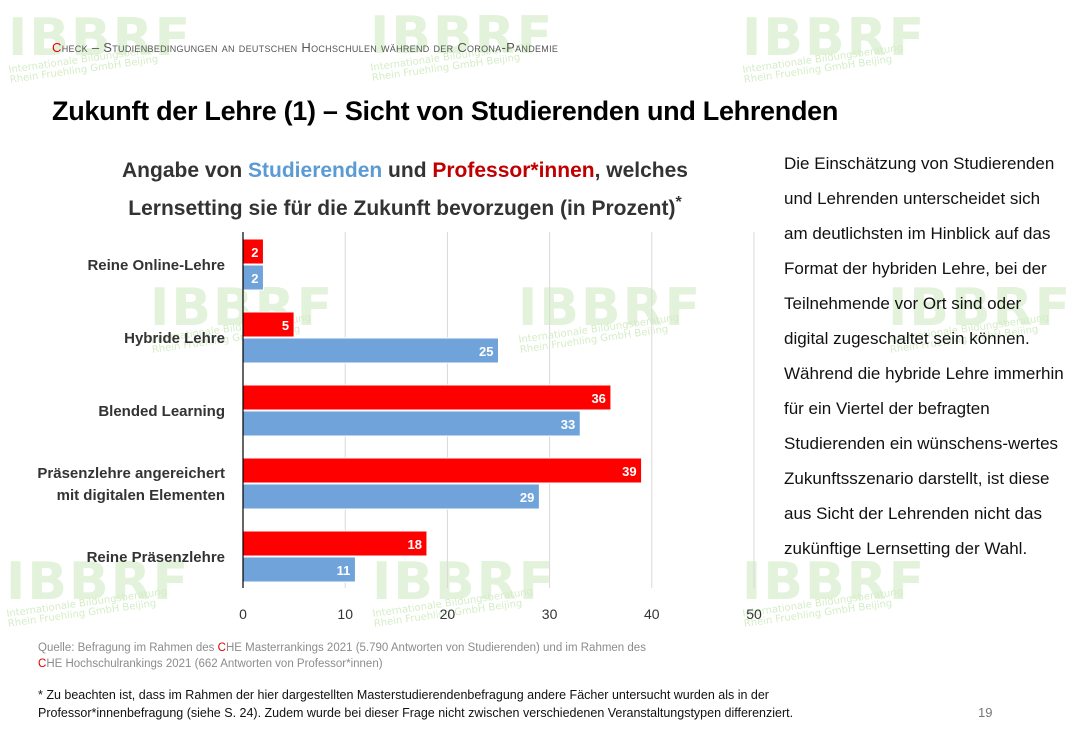  What do you see at coordinates (156, 265) in the screenshot?
I see `category-label: Reine Online-Lehre` at bounding box center [156, 265].